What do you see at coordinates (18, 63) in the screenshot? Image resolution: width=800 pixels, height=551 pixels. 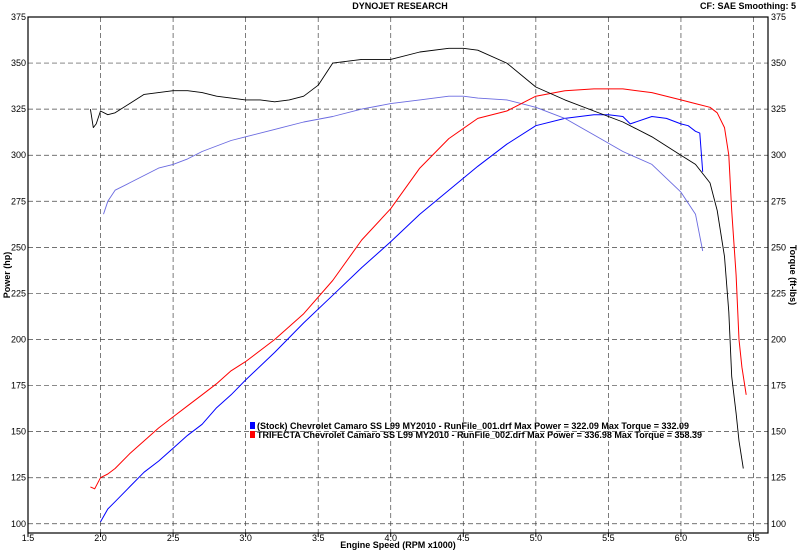 I see `left-tick-label: 350` at bounding box center [18, 63].